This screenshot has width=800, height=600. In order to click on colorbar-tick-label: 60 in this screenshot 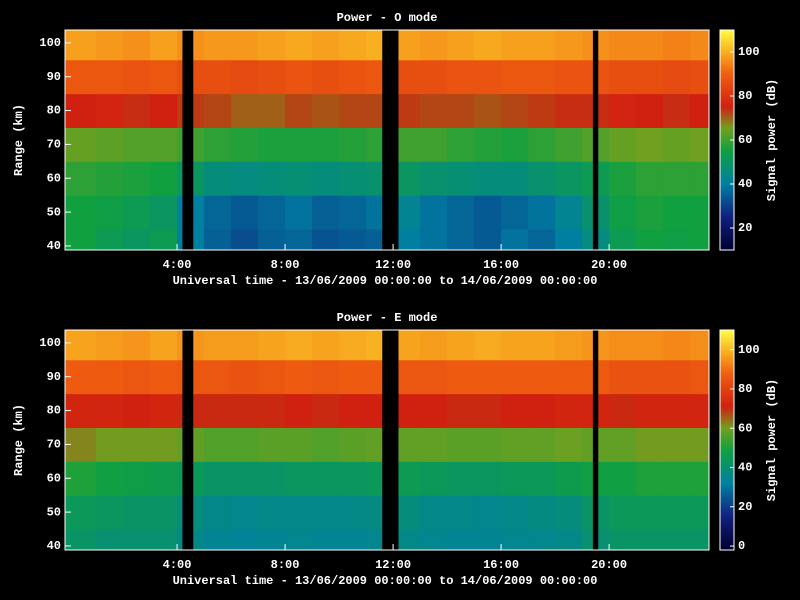, I will do `click(745, 428)`.